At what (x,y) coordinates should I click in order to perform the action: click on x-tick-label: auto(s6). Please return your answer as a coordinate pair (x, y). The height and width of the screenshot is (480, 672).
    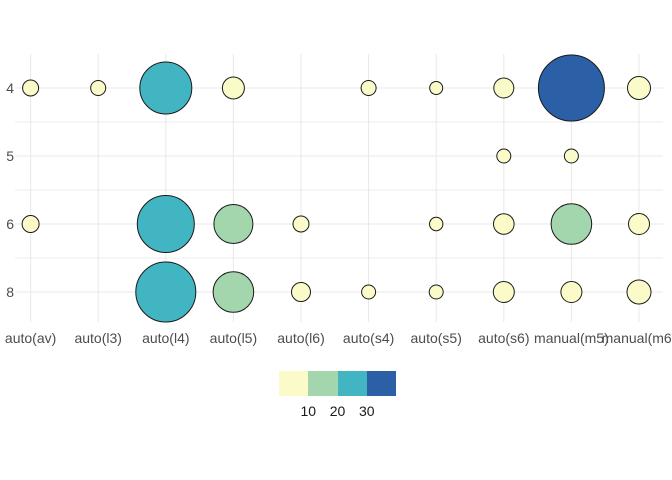
    Looking at the image, I should click on (504, 338).